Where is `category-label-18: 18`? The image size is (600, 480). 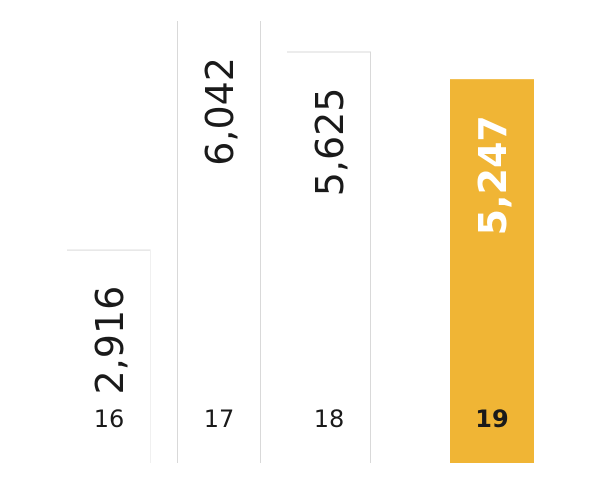 category-label-18: 18 is located at coordinates (329, 419).